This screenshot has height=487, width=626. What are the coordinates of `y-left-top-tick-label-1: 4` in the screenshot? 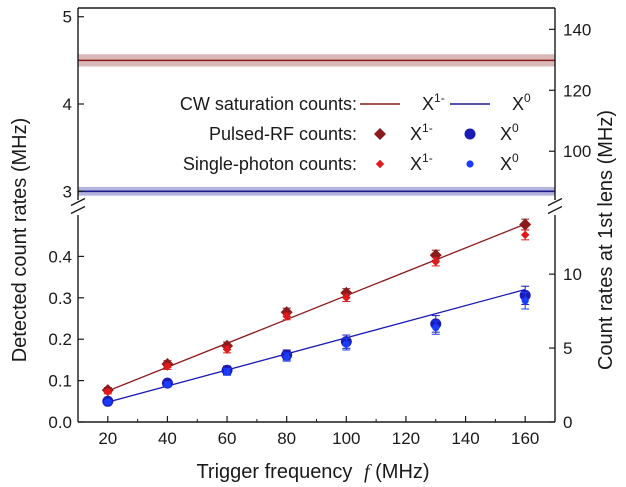 It's located at (67, 104).